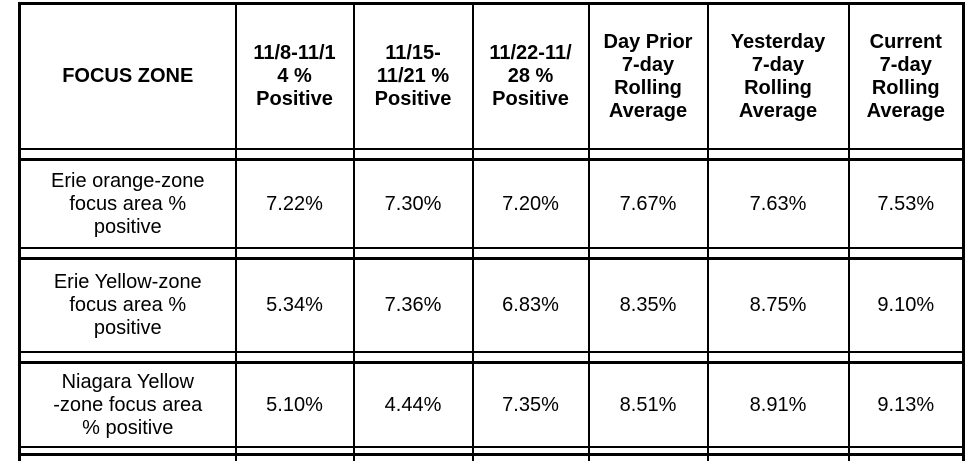 This screenshot has height=461, width=980. Describe the element at coordinates (778, 76) in the screenshot. I see `column-header-yesterday-rolling-average: Yesterday 7-day Rolling Average` at that location.